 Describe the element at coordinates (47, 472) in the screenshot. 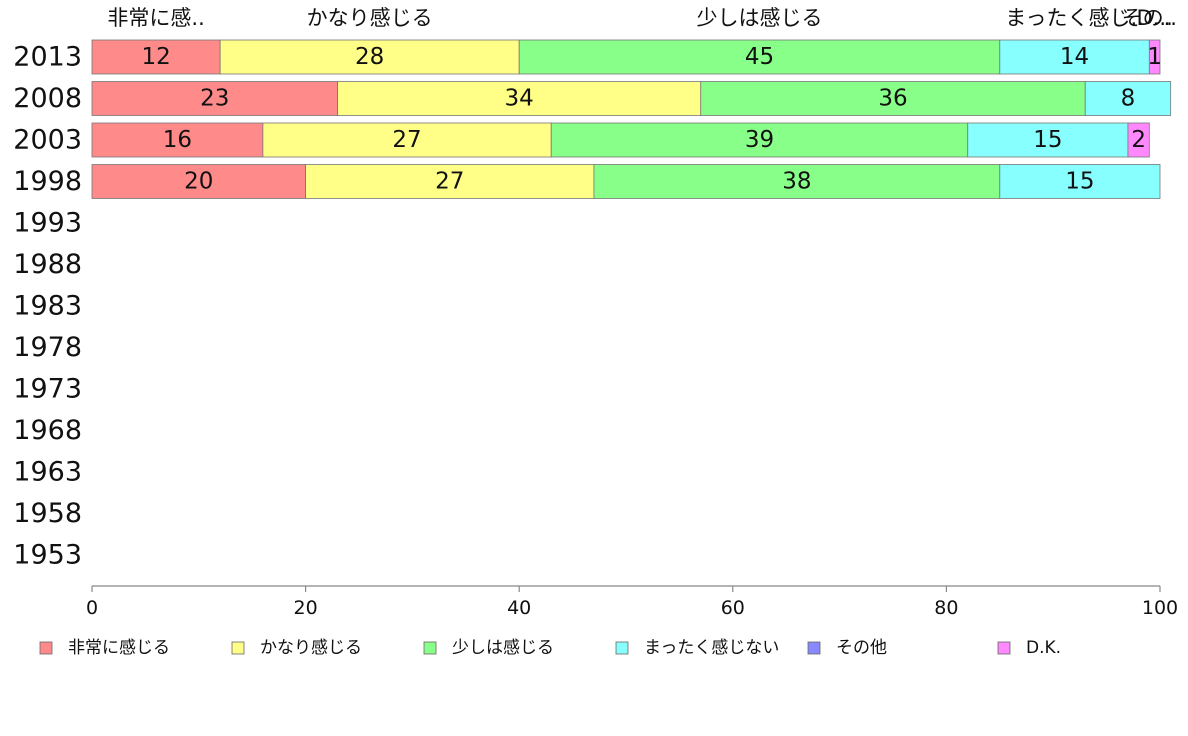

I see `year-label-1963: 1963` at that location.